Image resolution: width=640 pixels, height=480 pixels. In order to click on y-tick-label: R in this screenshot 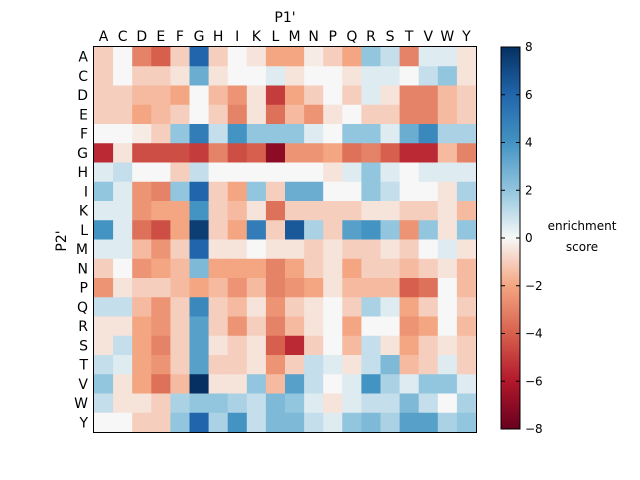, I will do `click(83, 327)`.